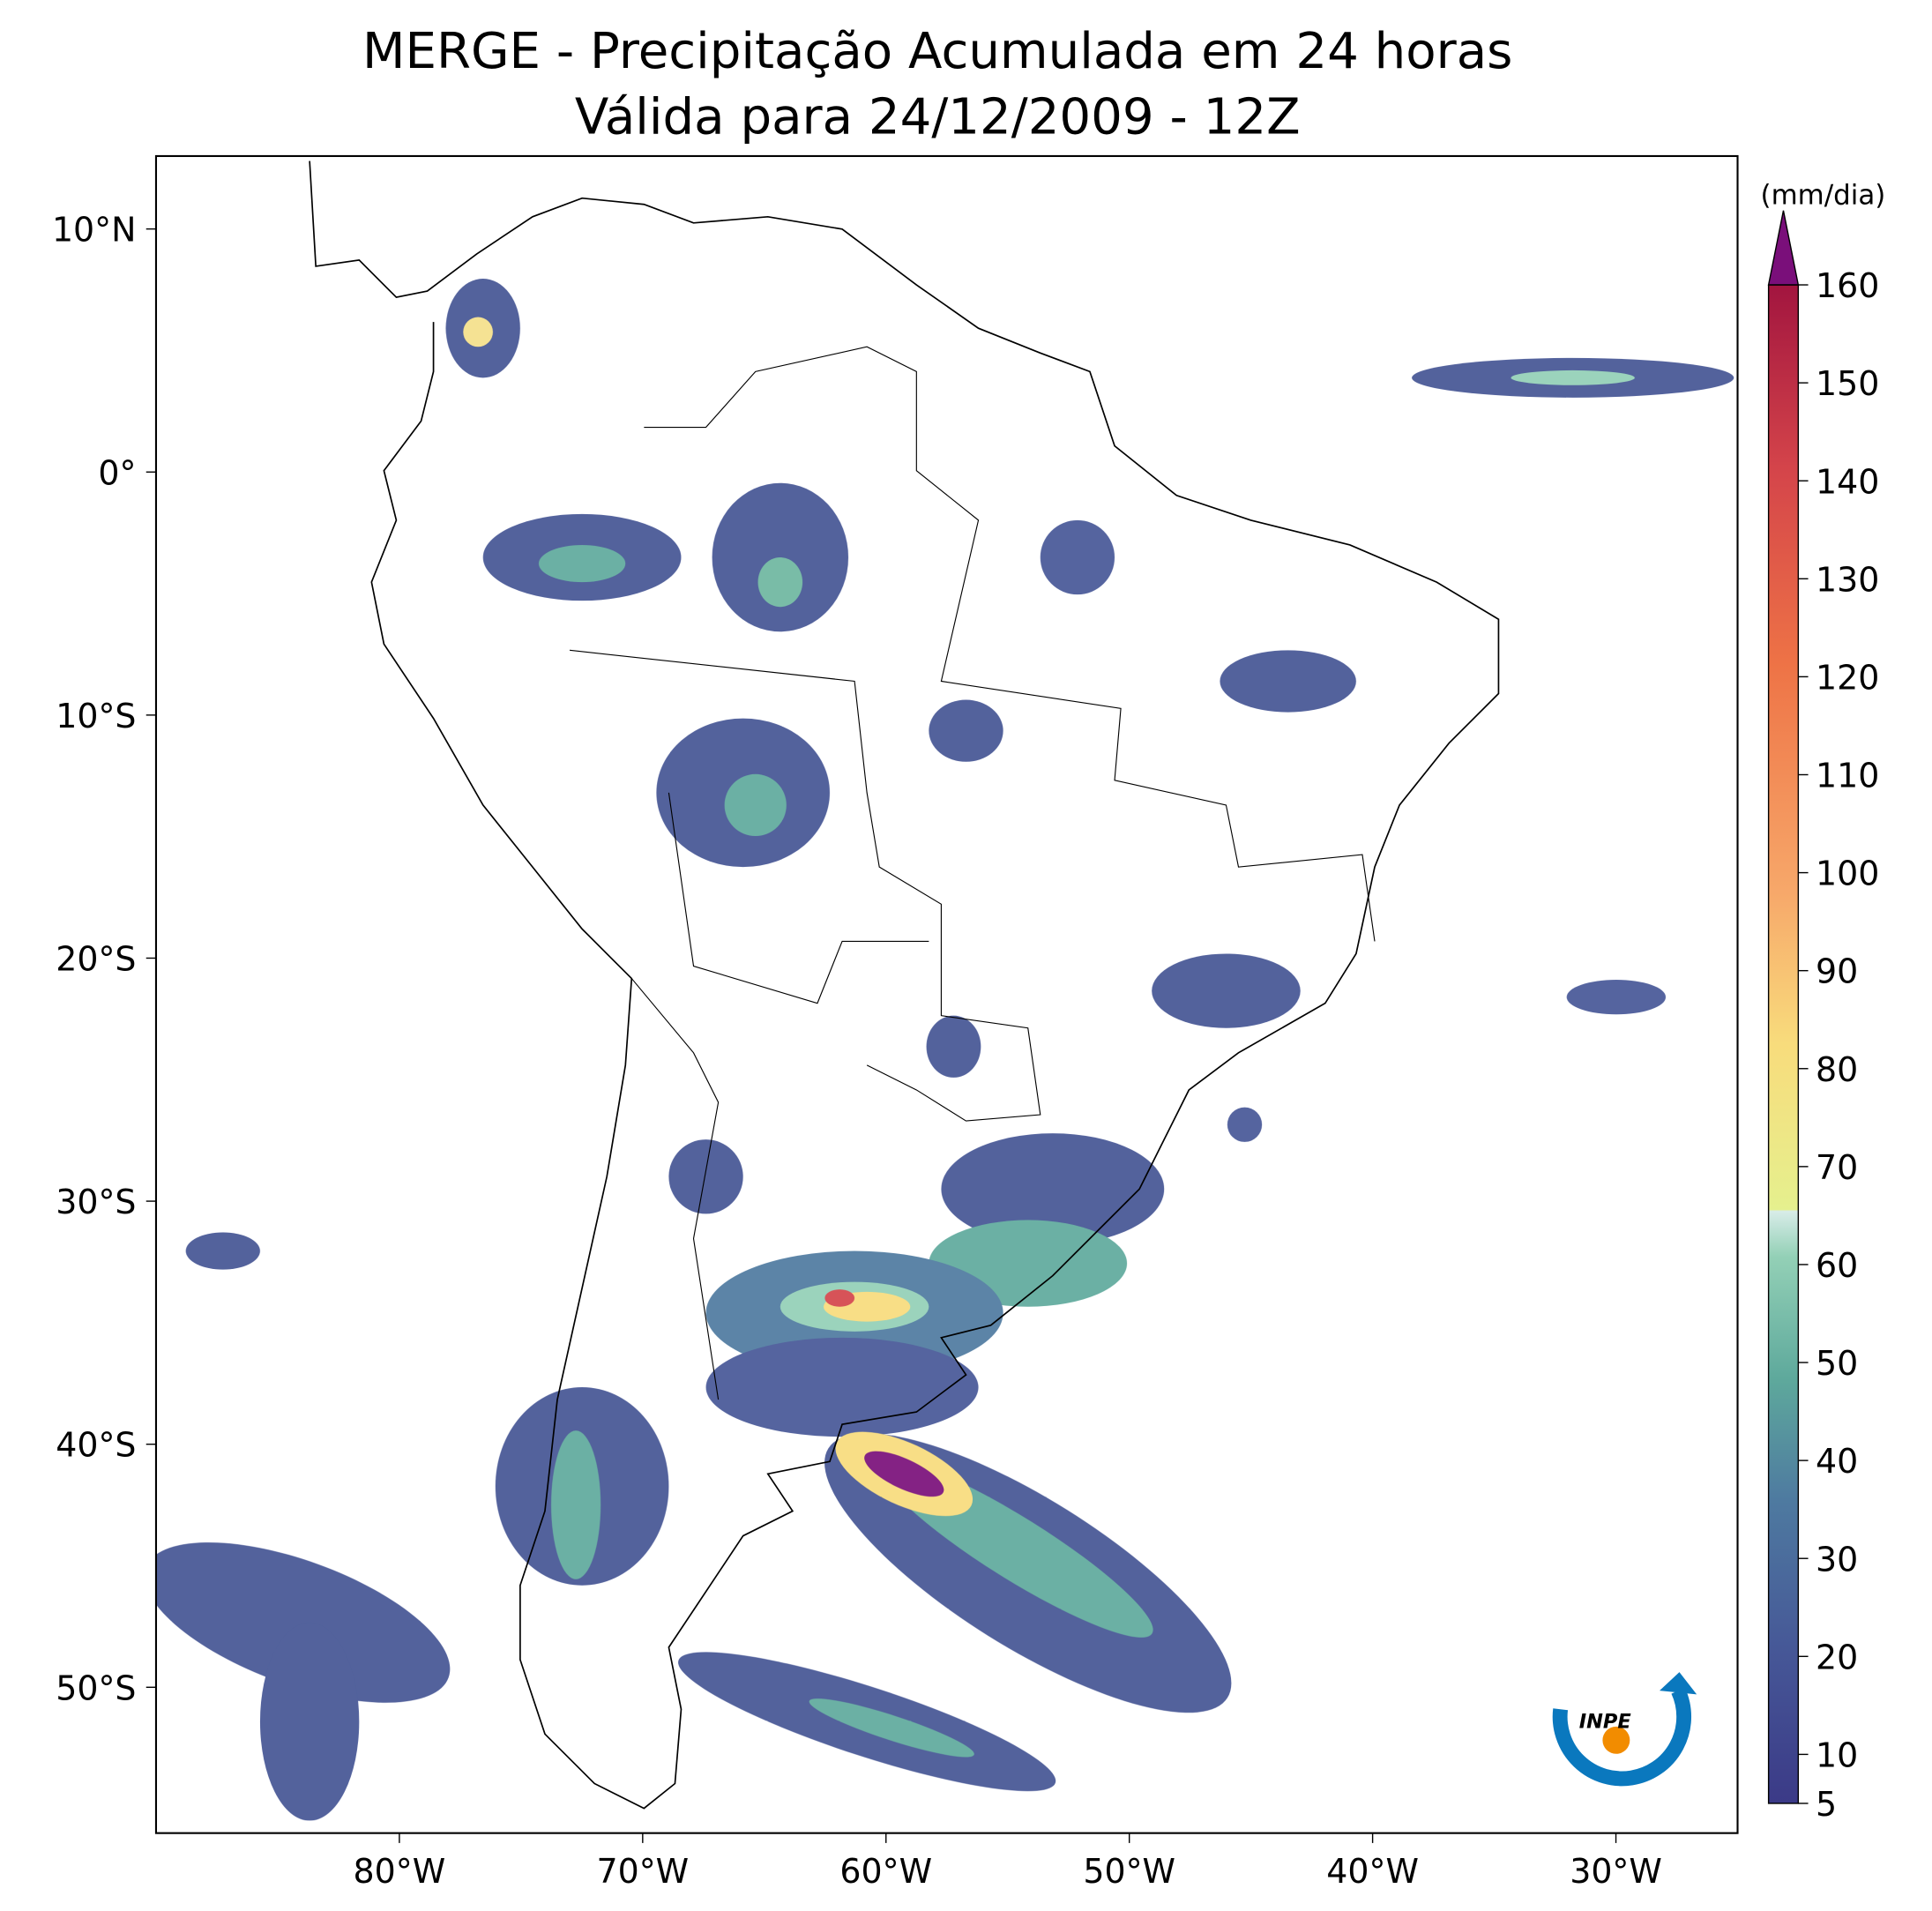 The height and width of the screenshot is (1911, 1932). What do you see at coordinates (1847, 677) in the screenshot?
I see `colorbar-tick-label: 120` at bounding box center [1847, 677].